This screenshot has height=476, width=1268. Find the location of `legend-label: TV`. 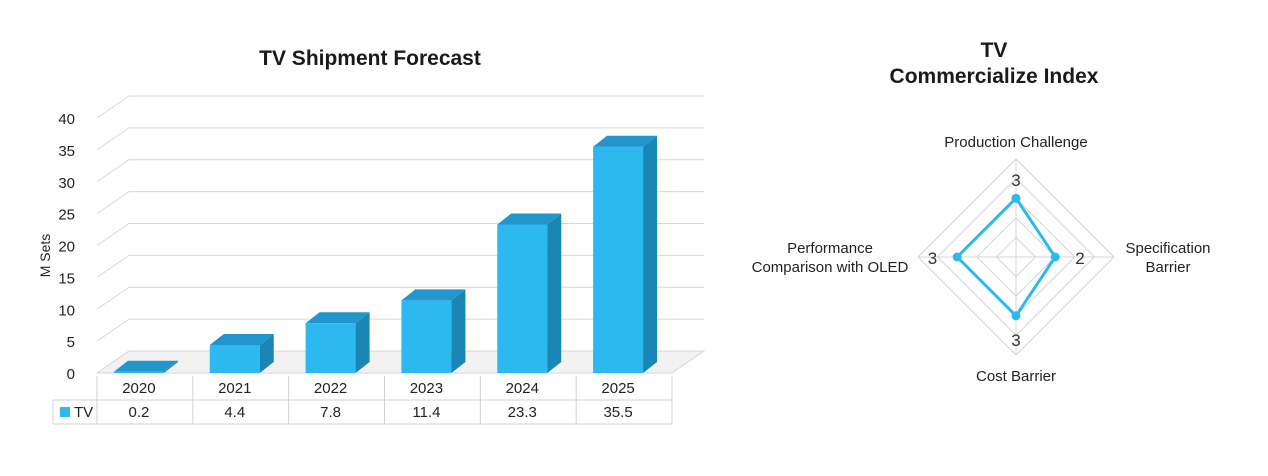

legend-label: TV is located at coordinates (83, 412).